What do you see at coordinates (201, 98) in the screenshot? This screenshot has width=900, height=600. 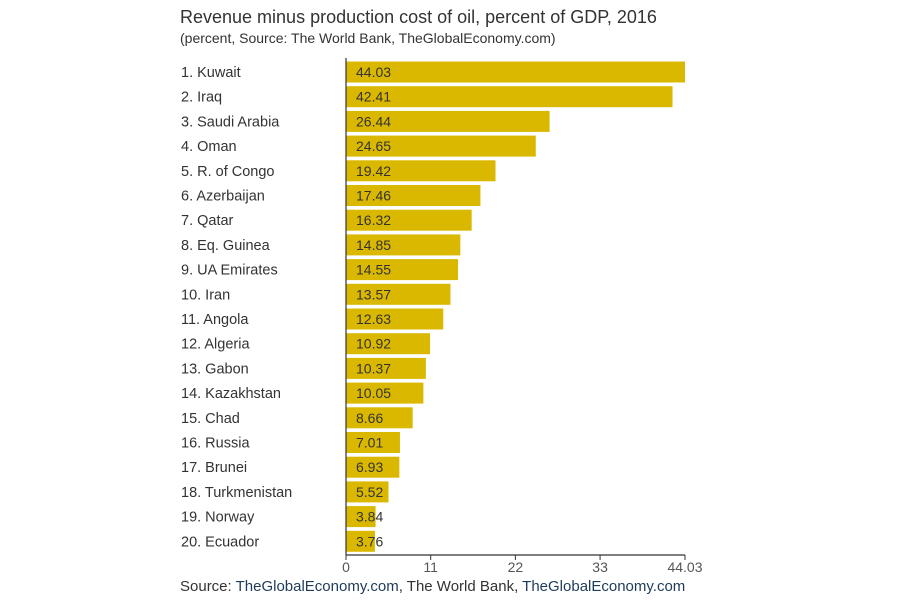 I see `category-label: 2. Iraq` at bounding box center [201, 98].